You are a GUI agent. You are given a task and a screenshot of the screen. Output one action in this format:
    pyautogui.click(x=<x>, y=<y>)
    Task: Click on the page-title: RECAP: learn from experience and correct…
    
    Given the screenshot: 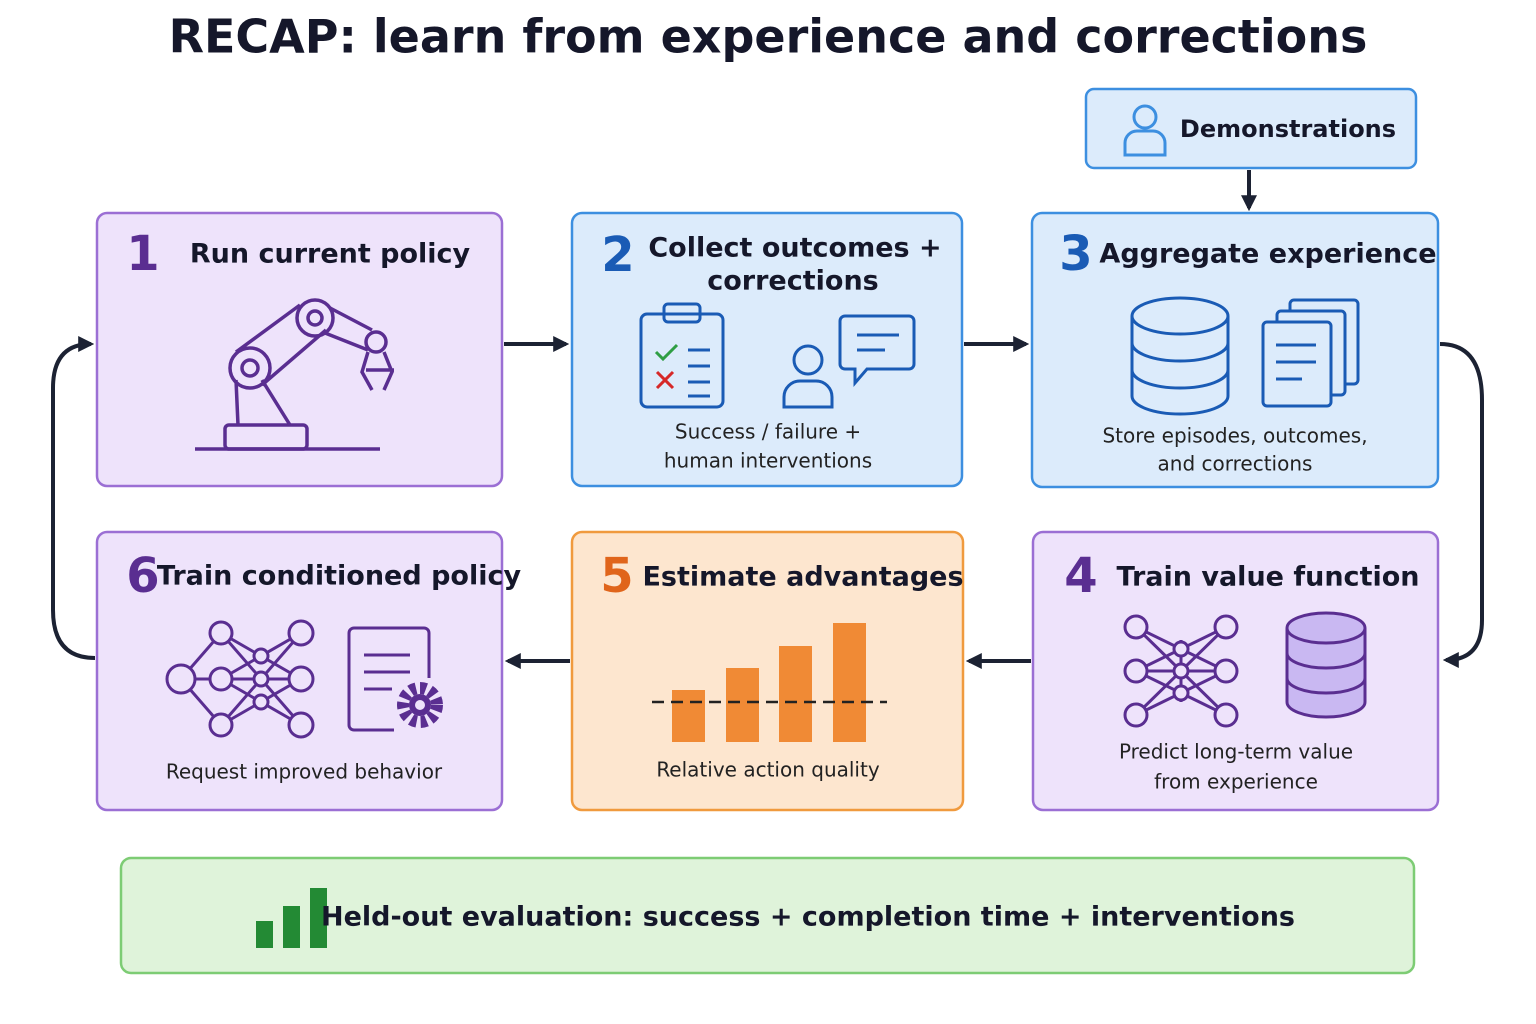 What is the action you would take?
    pyautogui.click(x=768, y=37)
    